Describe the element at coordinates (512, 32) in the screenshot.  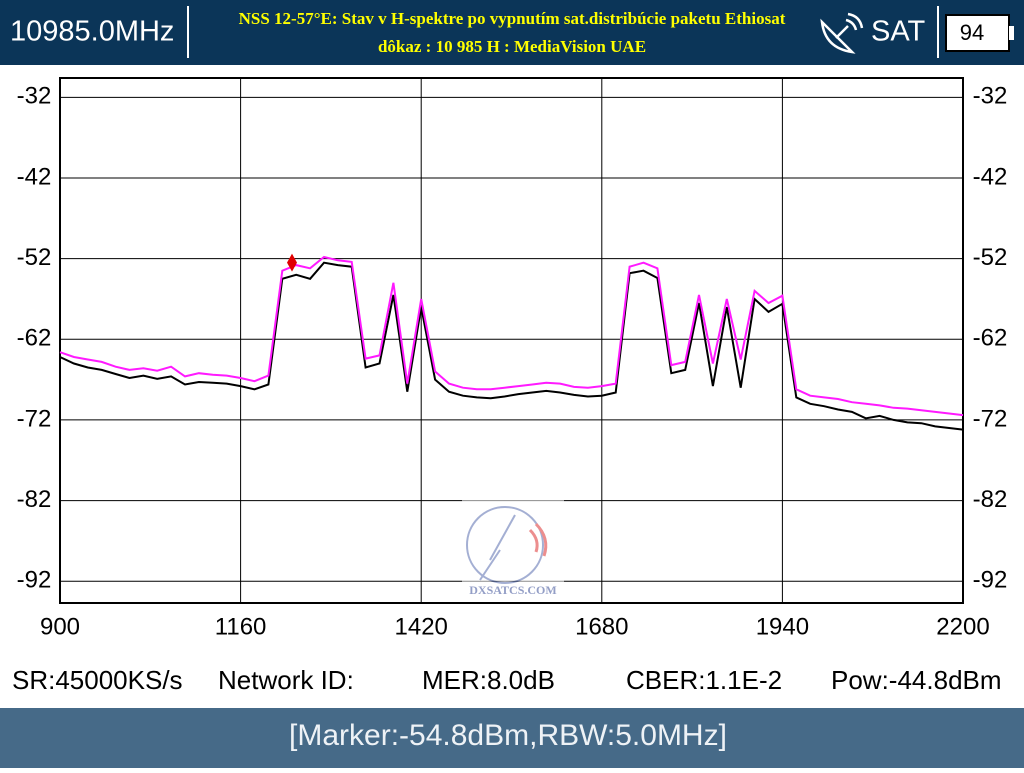
I see `header-bar` at that location.